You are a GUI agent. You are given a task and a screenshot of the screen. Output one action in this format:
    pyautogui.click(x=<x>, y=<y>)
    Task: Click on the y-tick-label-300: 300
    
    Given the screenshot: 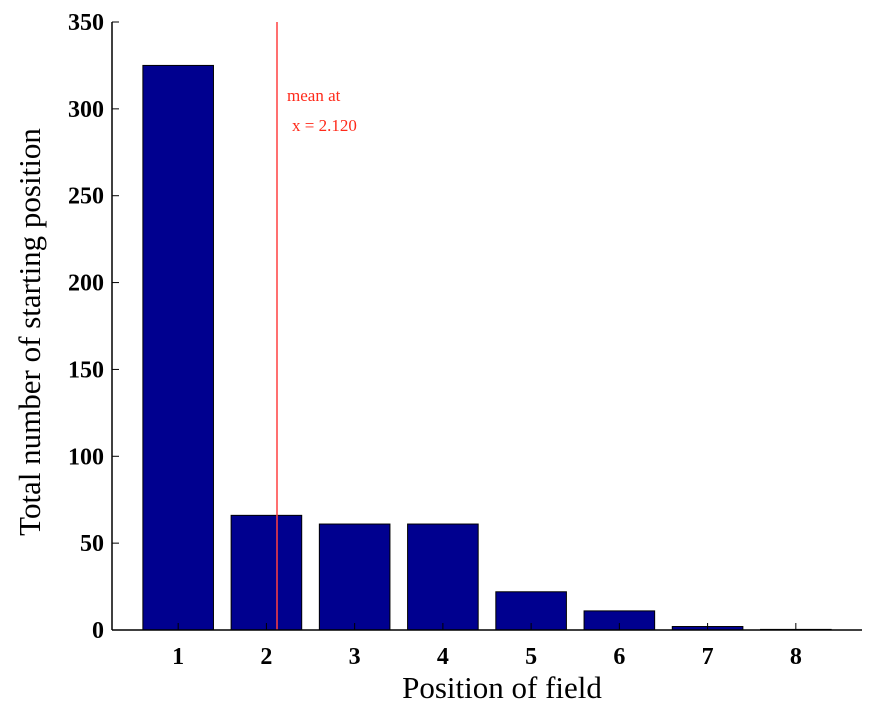 What is the action you would take?
    pyautogui.click(x=86, y=110)
    